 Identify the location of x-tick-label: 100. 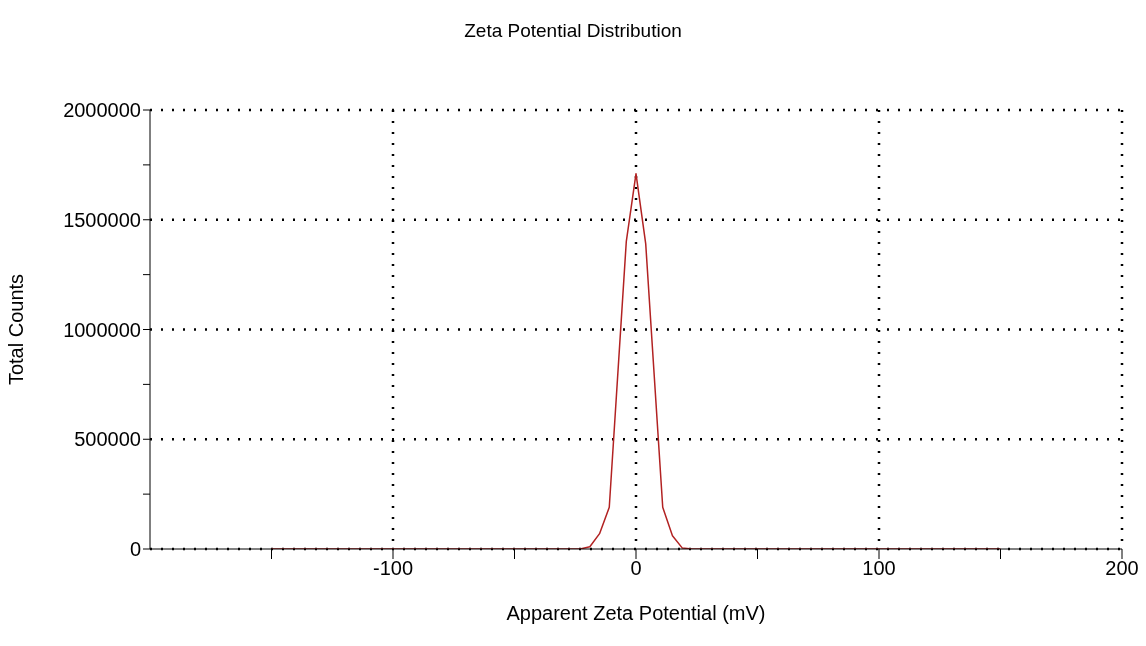
(879, 568).